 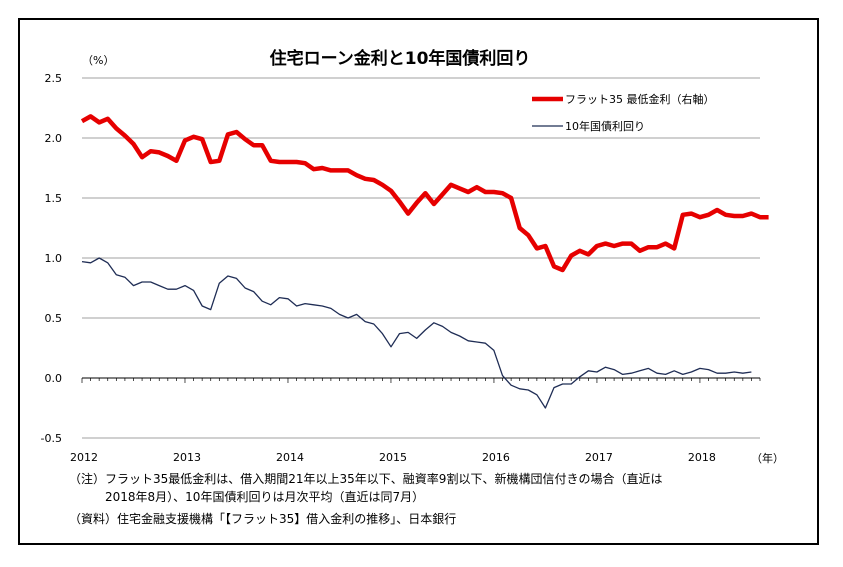 What do you see at coordinates (263, 519) in the screenshot?
I see `source-note: （資料）住宅金融支援機構「【フラット35】借入金利の推移」、日本銀行` at bounding box center [263, 519].